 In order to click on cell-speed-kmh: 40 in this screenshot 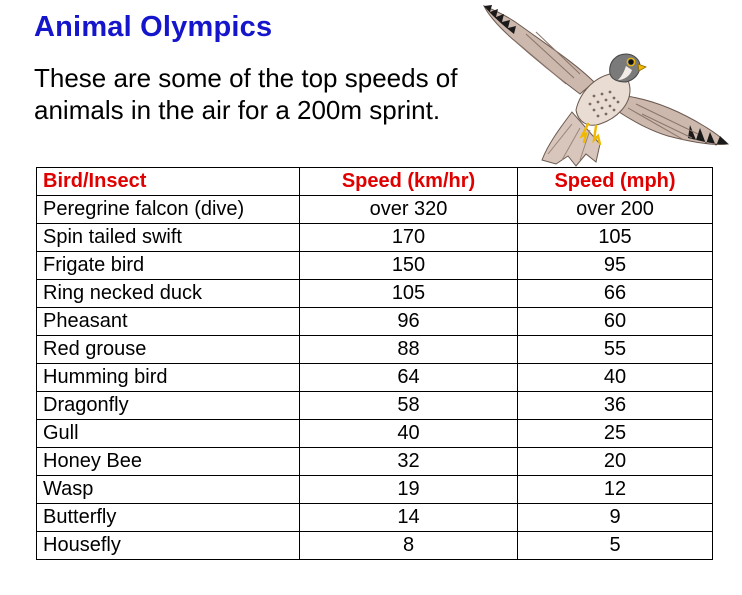, I will do `click(408, 433)`.